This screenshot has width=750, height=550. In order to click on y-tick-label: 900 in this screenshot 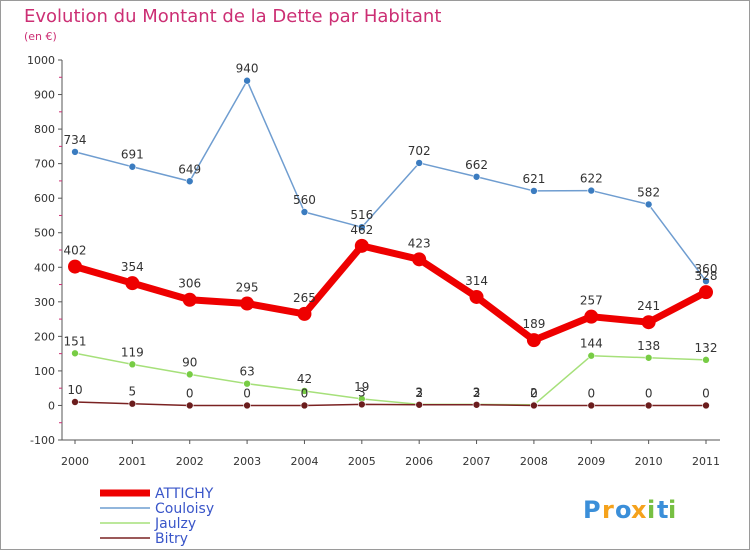, I will do `click(44, 95)`.